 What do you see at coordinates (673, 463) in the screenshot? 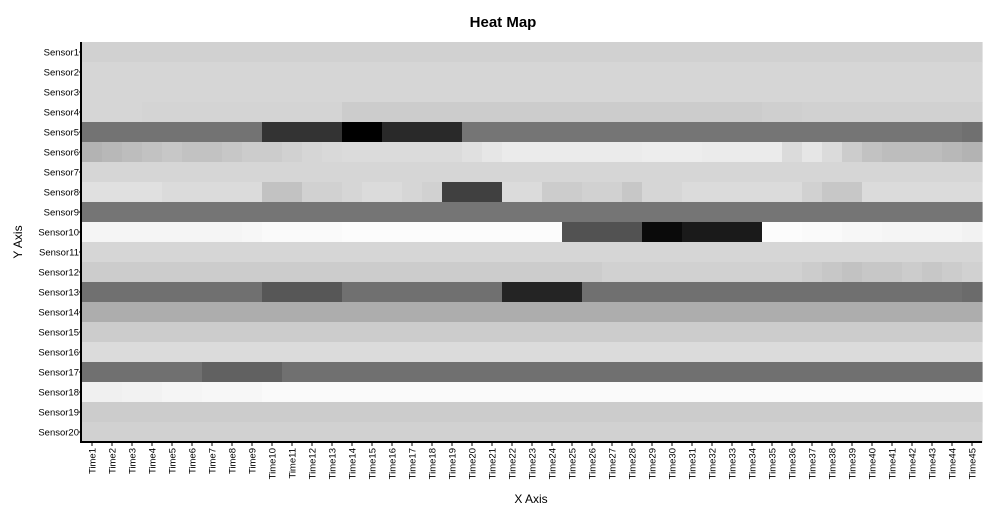
I see `x-tick-label: Time30` at bounding box center [673, 463].